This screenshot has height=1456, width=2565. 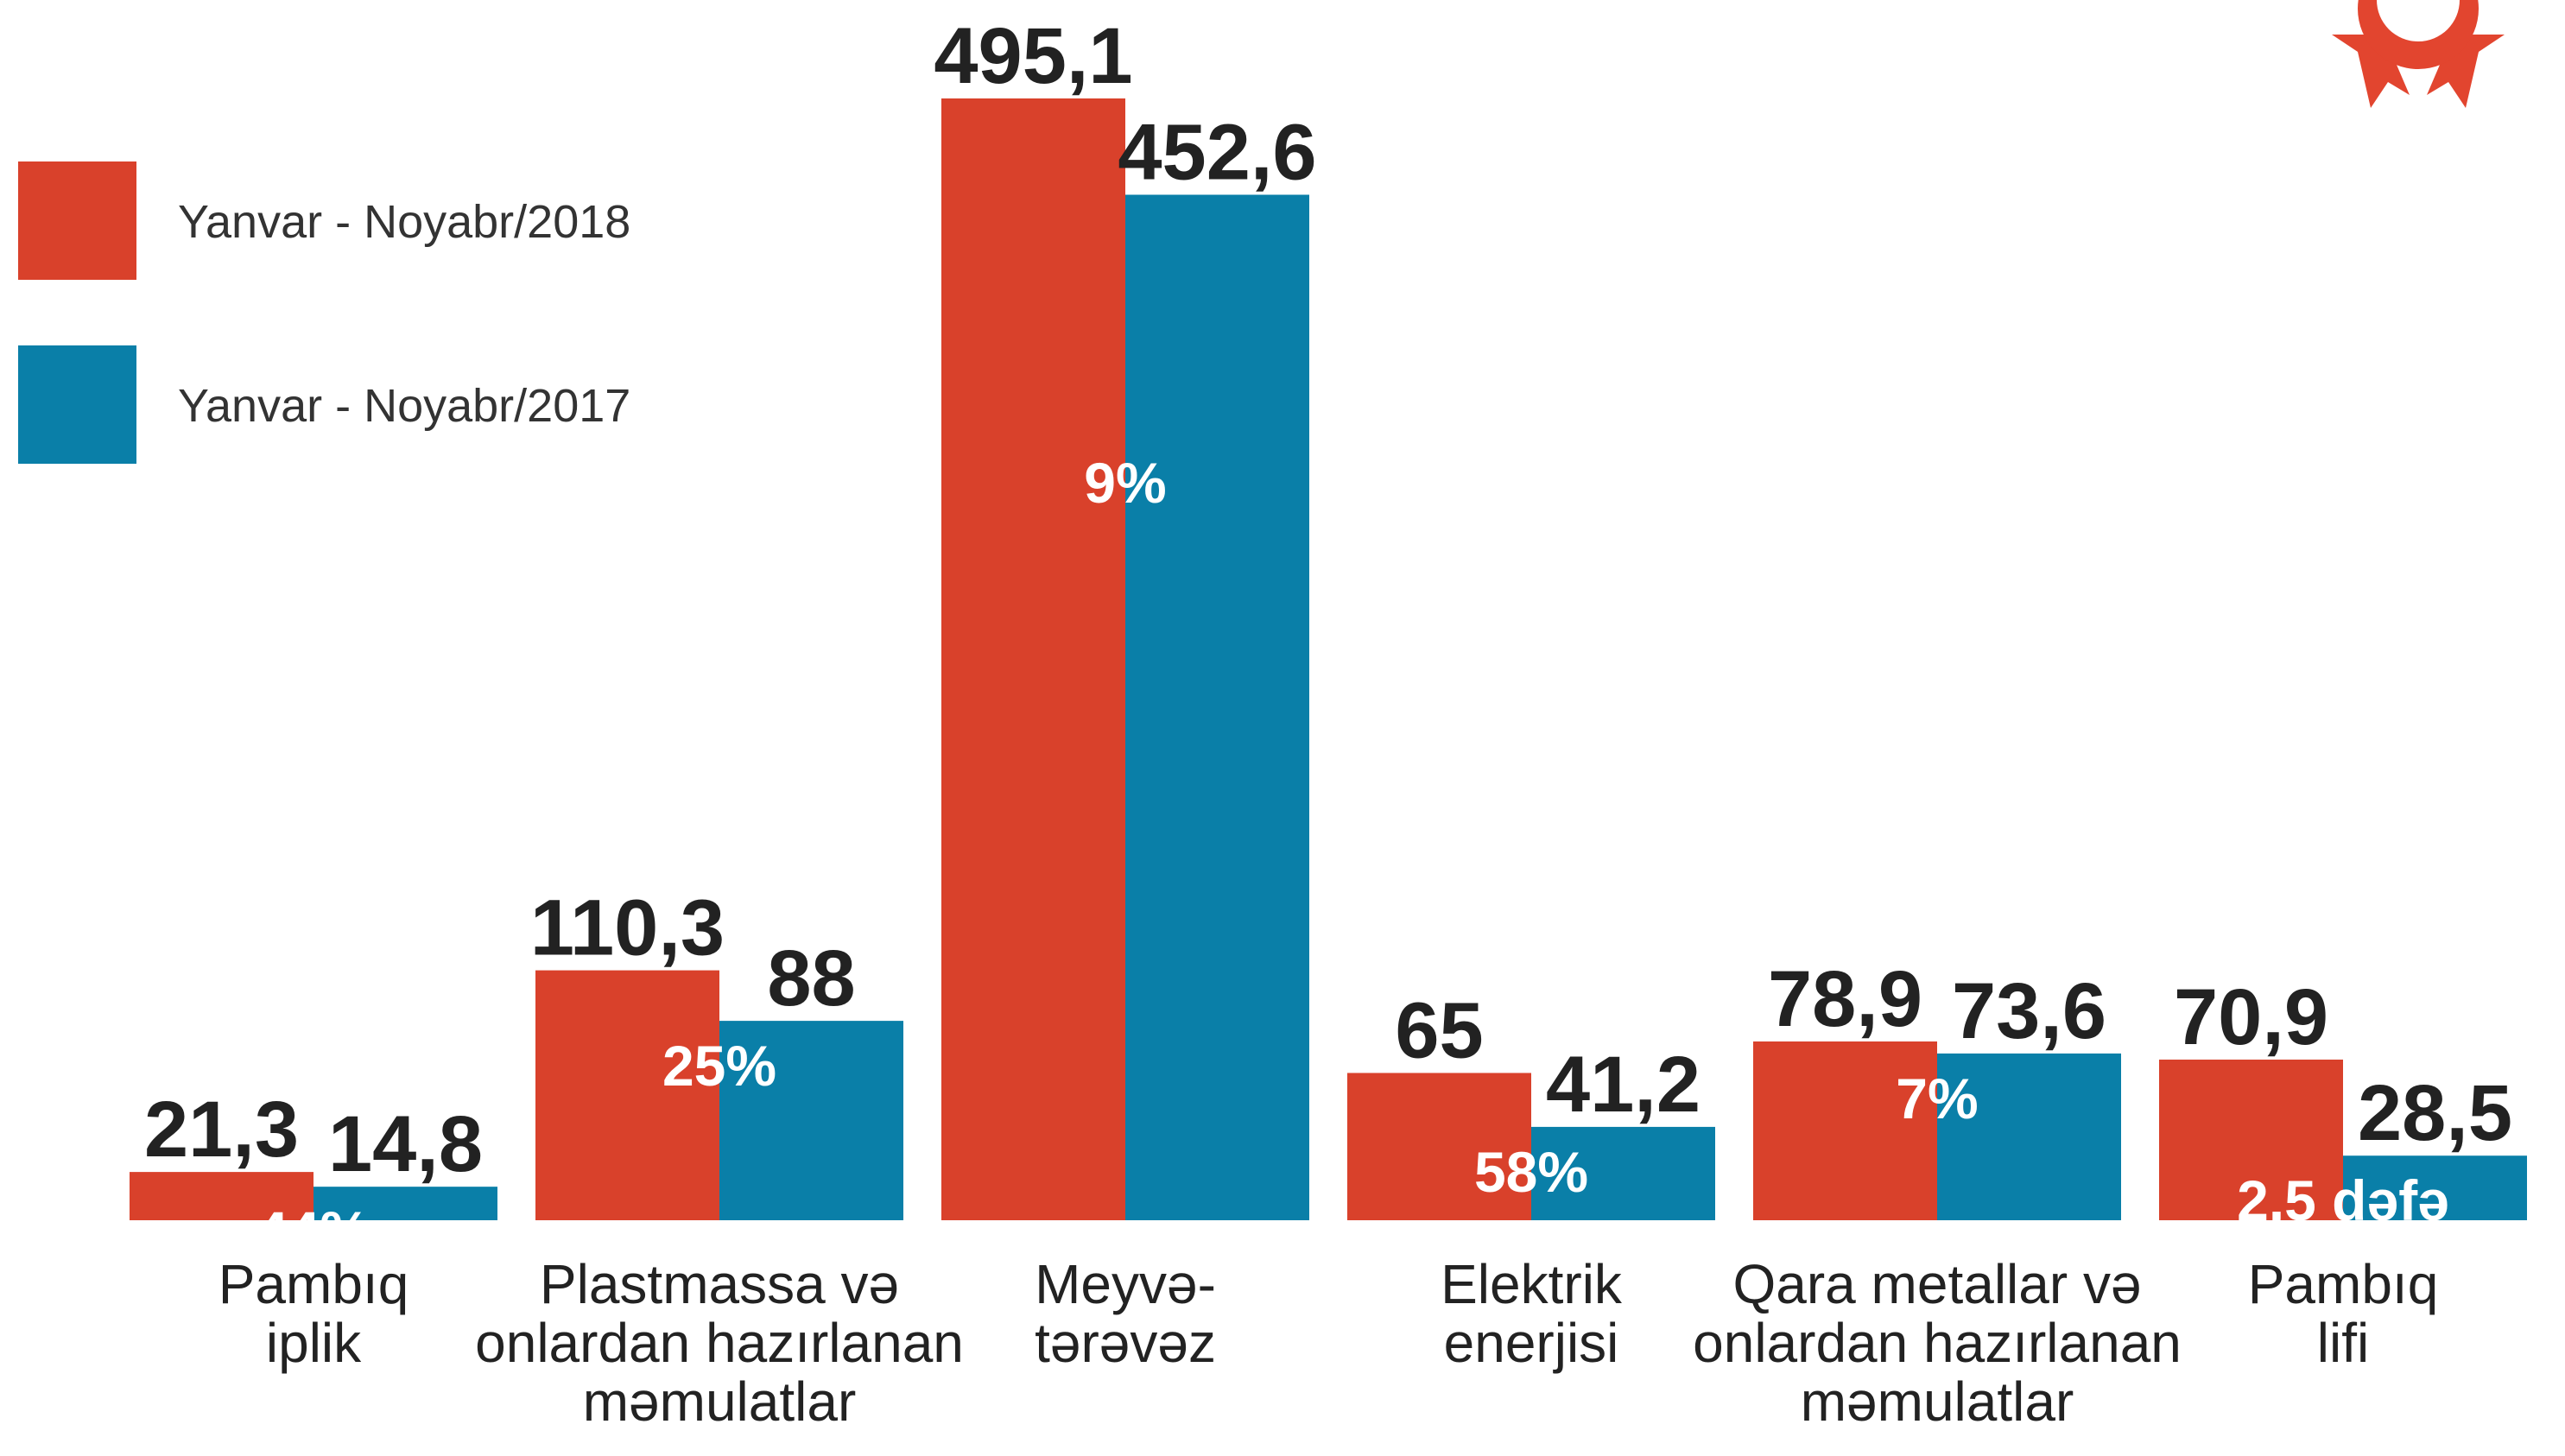 I want to click on change-label: 58%, so click(x=1531, y=1172).